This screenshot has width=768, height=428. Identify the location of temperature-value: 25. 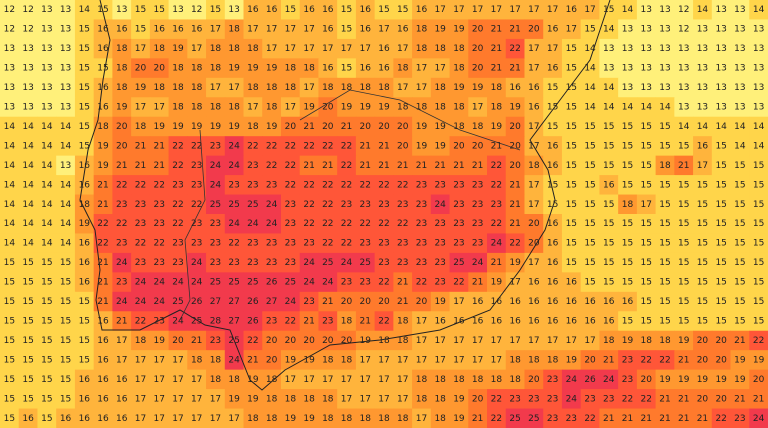
(290, 283).